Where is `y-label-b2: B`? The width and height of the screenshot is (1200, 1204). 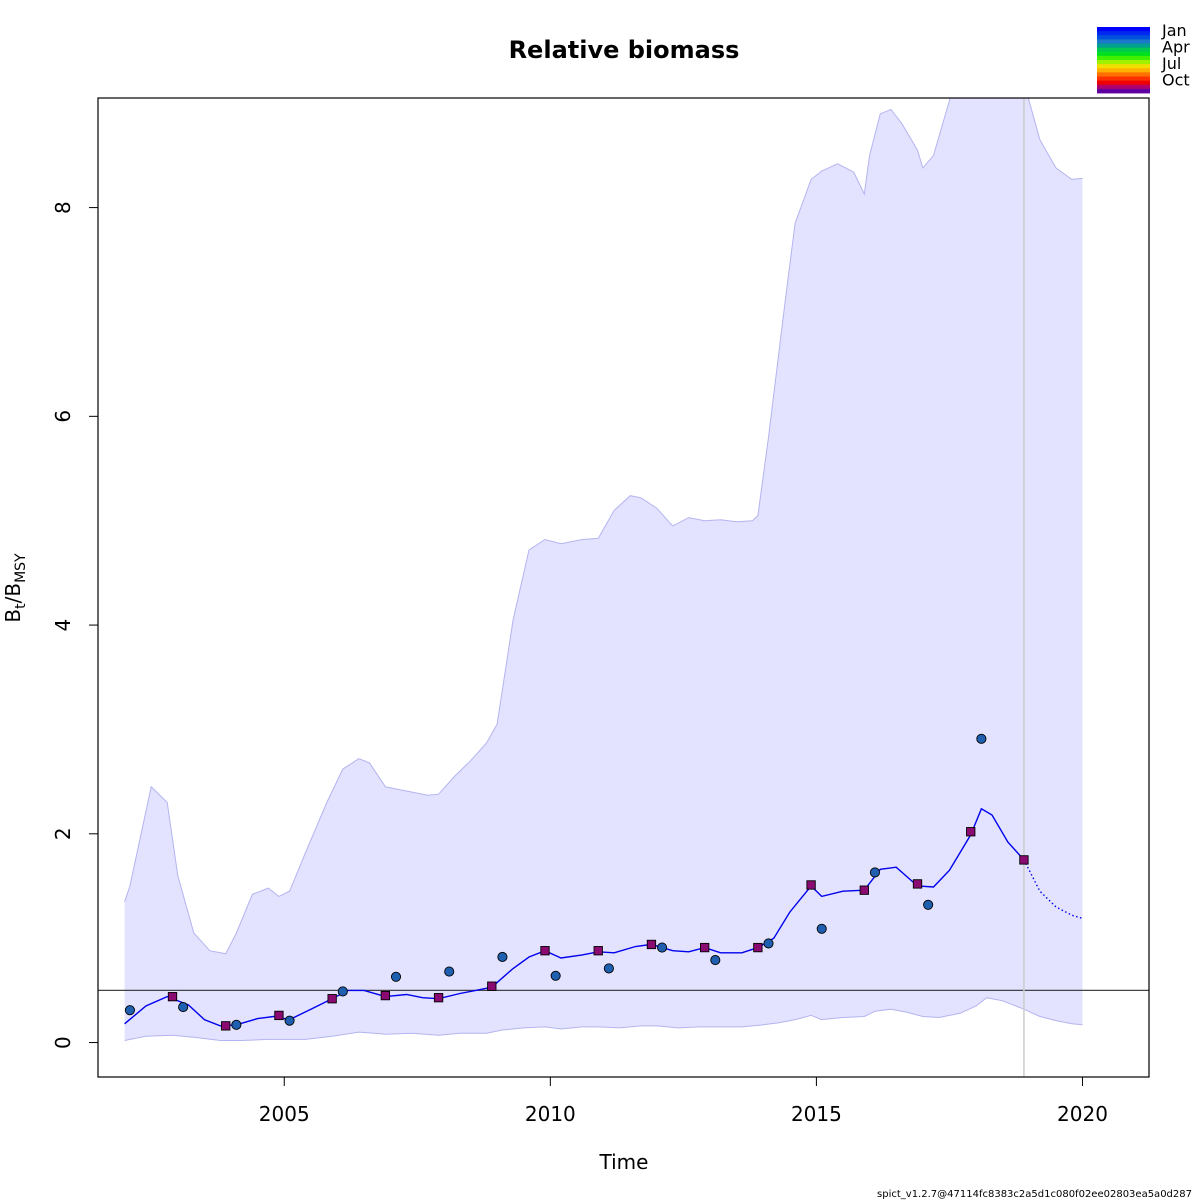
y-label-b2: B is located at coordinates (13, 590).